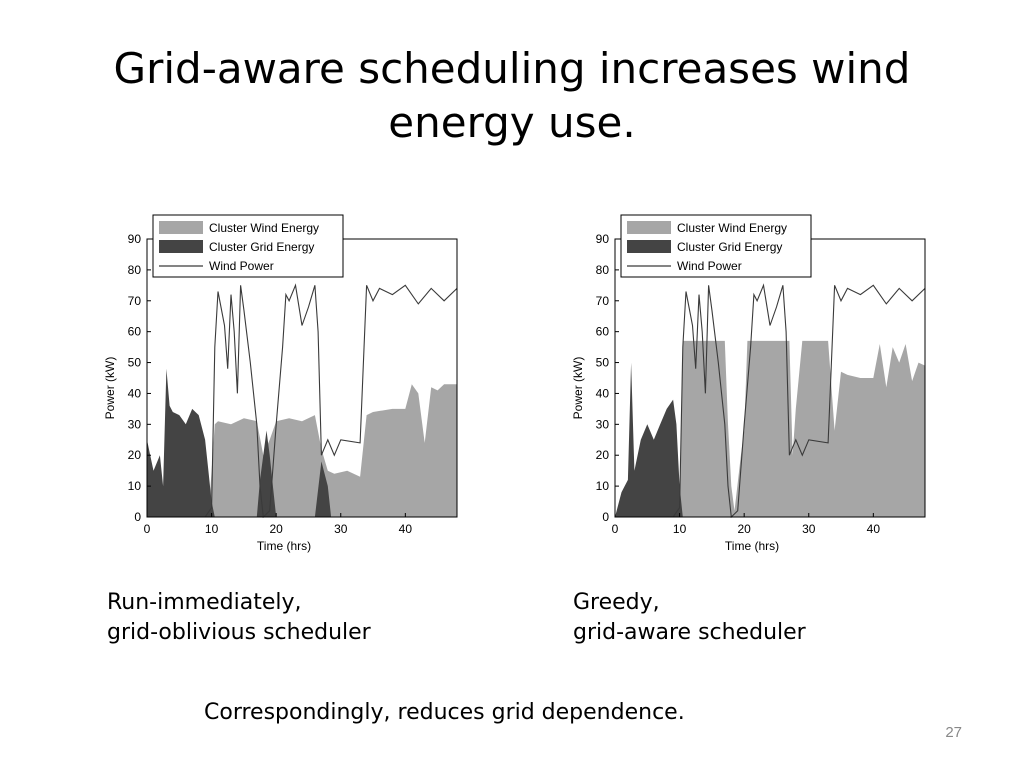  What do you see at coordinates (616, 602) in the screenshot?
I see `caption-line-1: Greedy,` at bounding box center [616, 602].